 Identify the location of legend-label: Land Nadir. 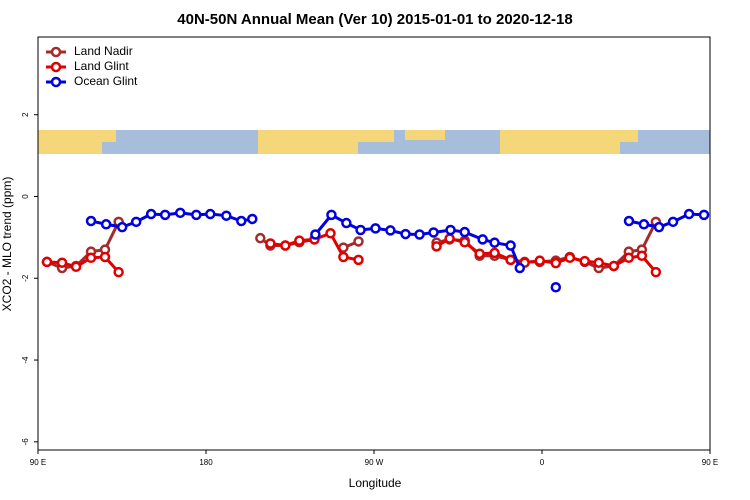
(103, 51).